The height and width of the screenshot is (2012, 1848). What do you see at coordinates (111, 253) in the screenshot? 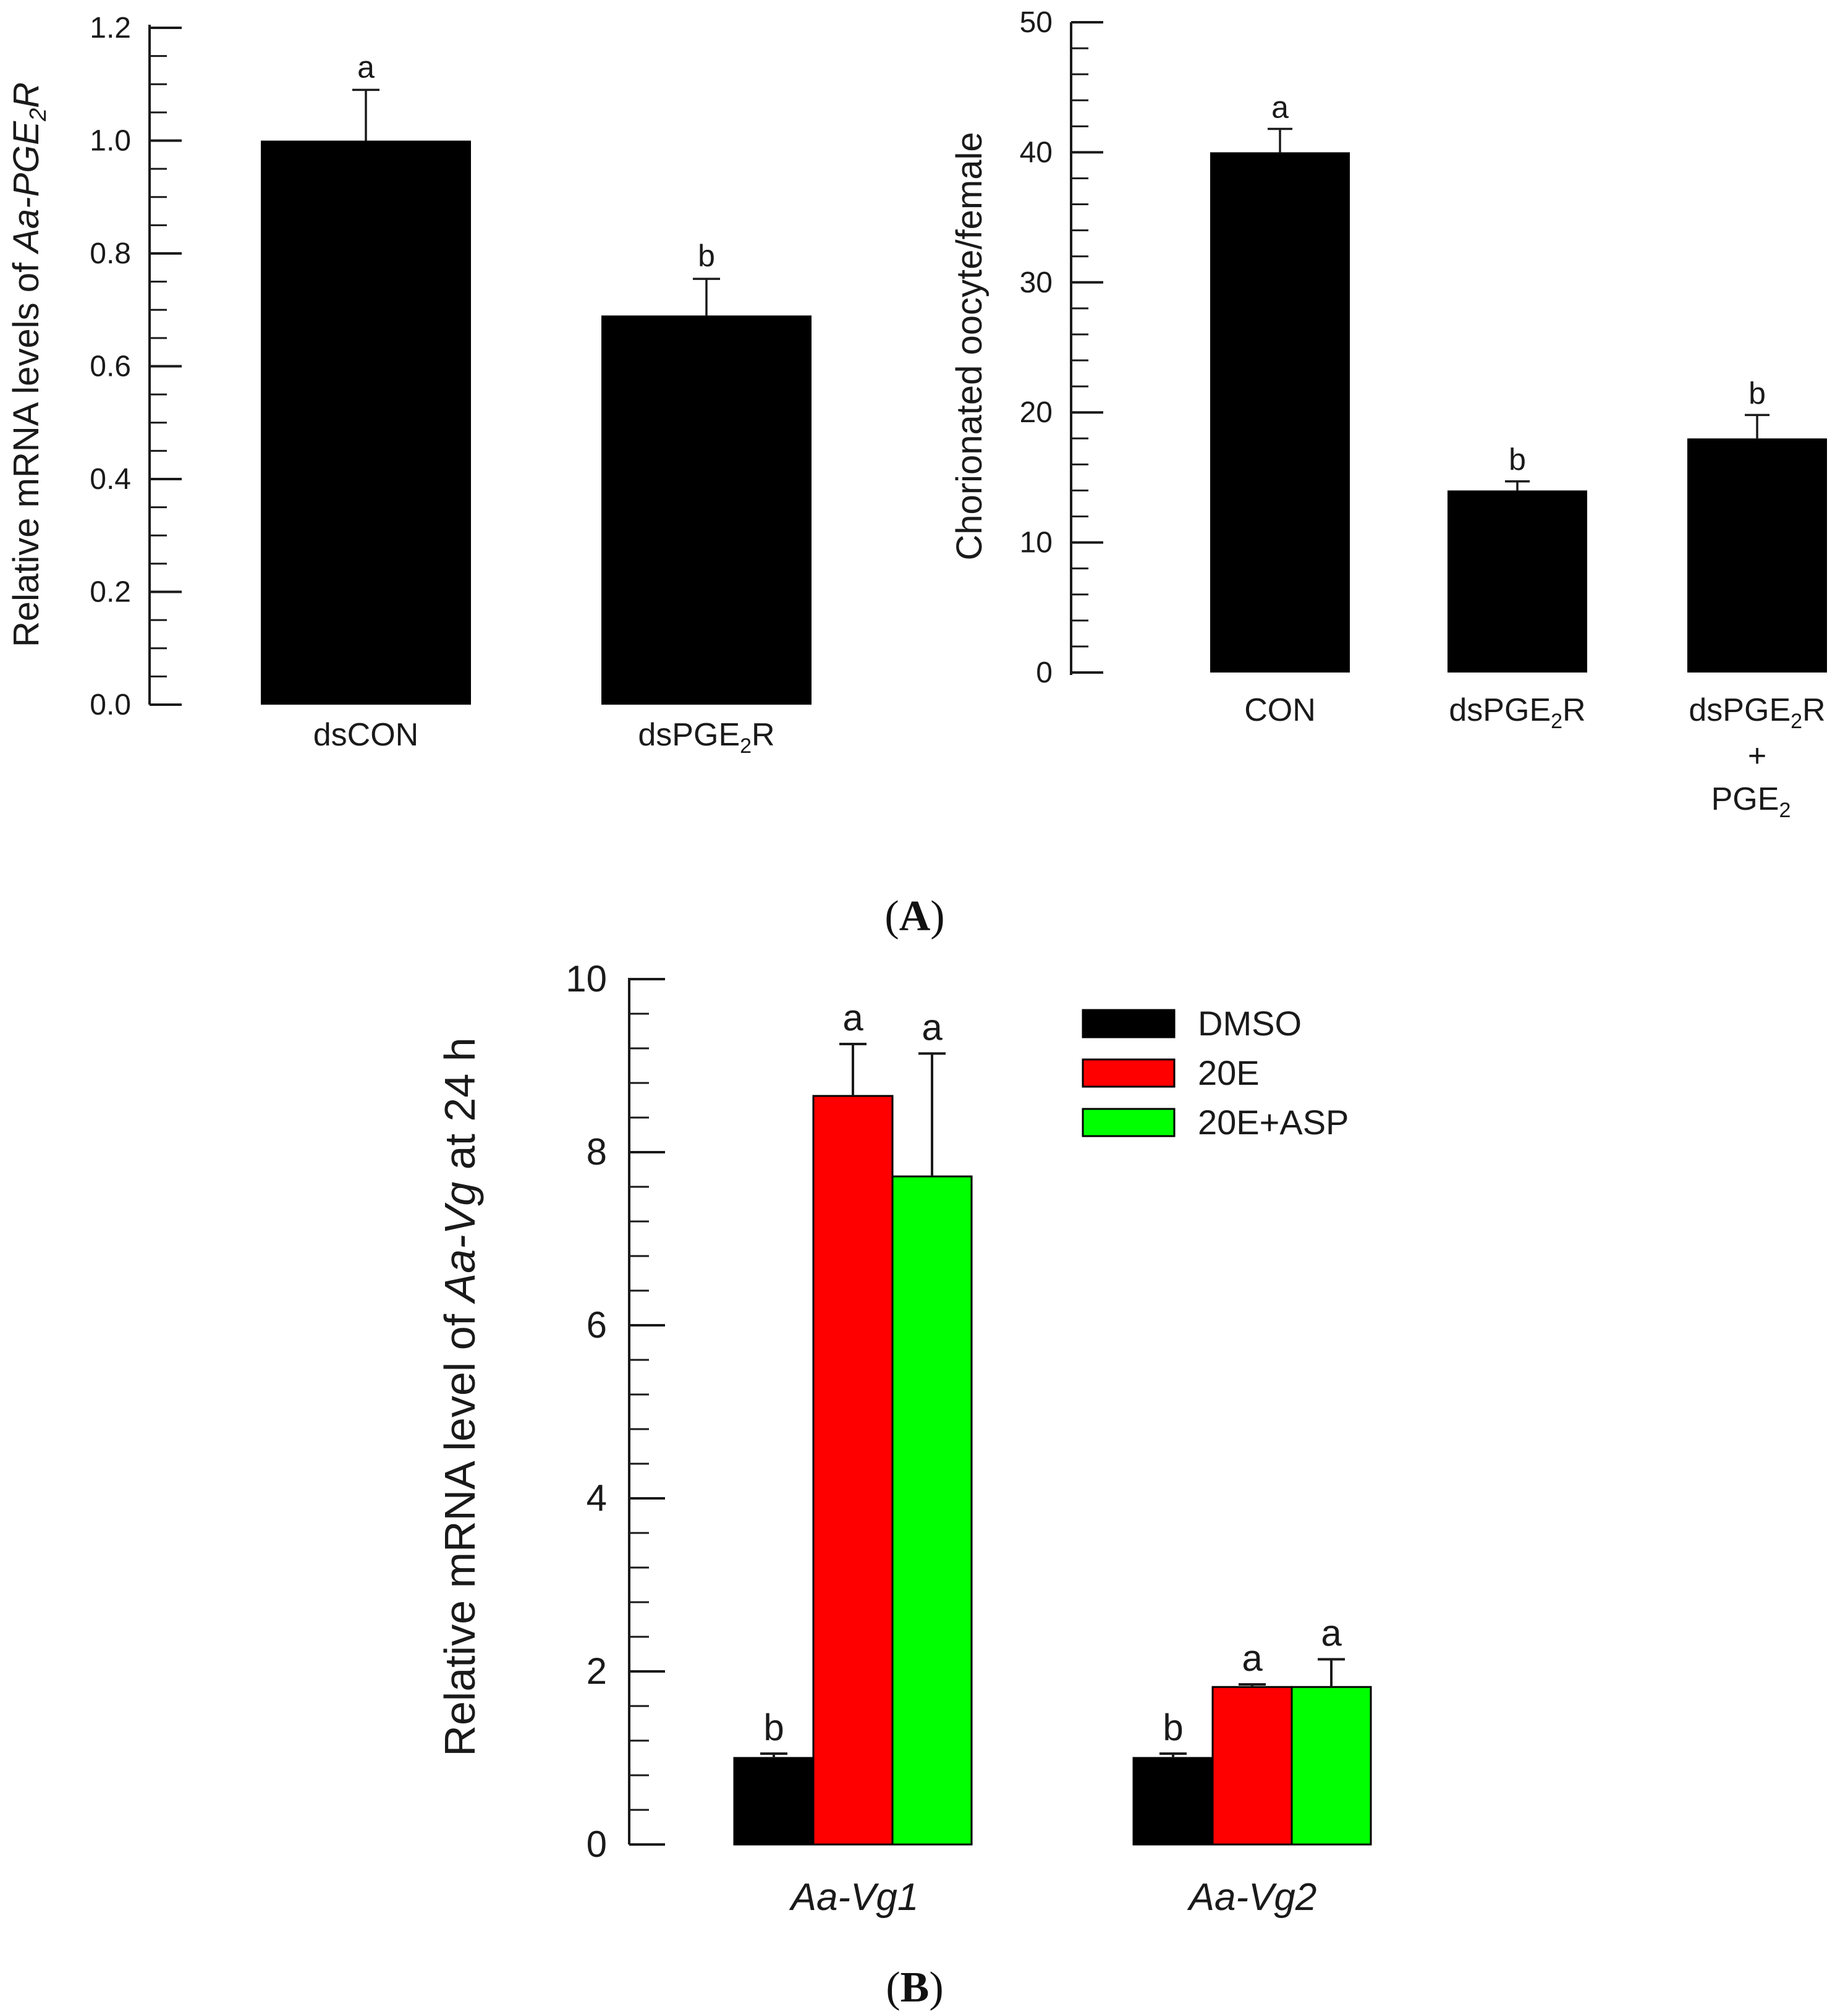
I see `y-tick-label: 0.8` at bounding box center [111, 253].